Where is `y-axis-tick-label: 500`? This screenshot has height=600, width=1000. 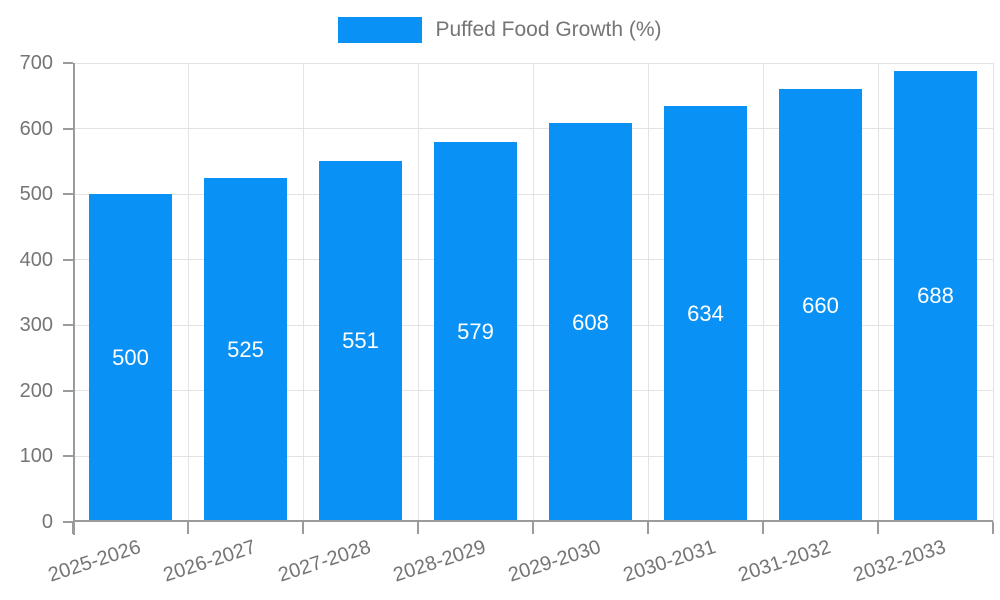
y-axis-tick-label: 500 is located at coordinates (36, 194).